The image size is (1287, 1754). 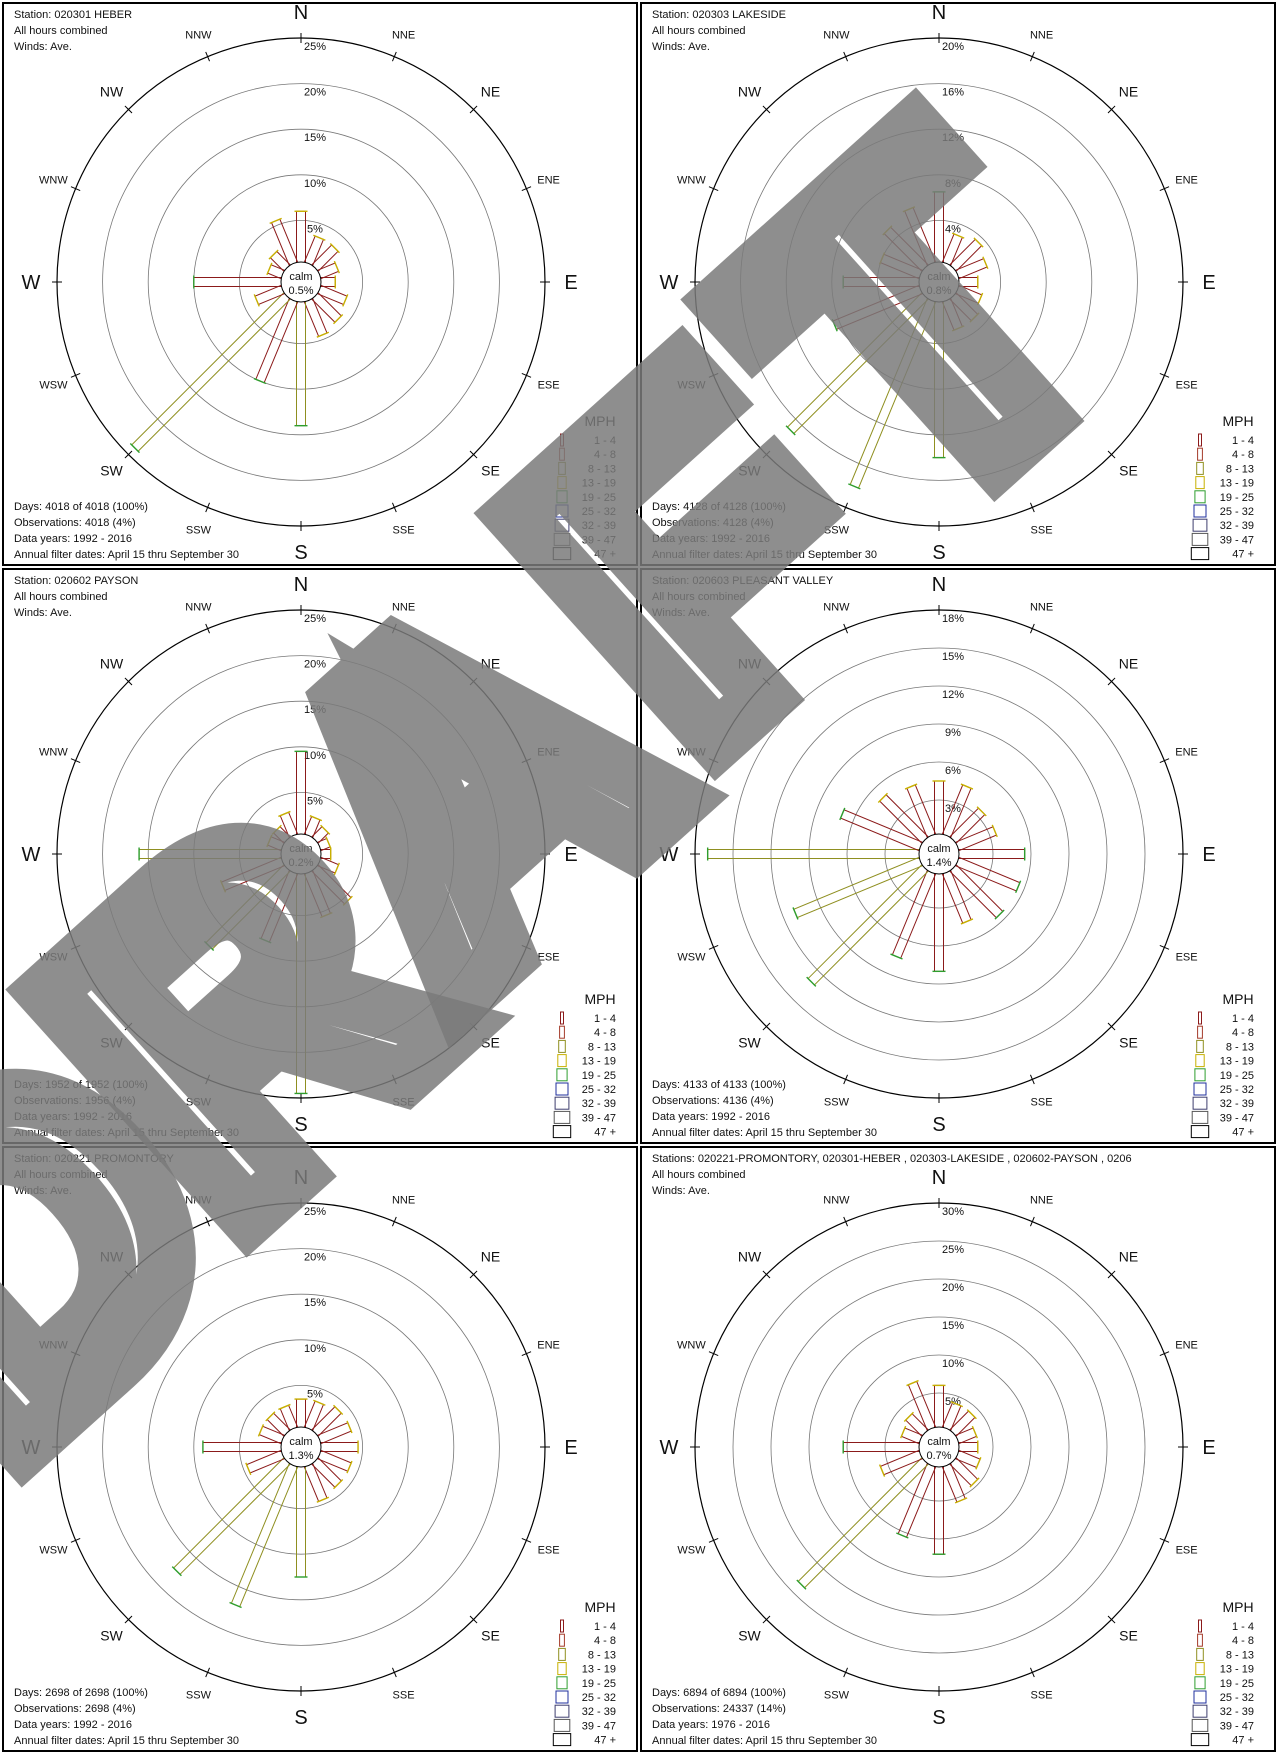 What do you see at coordinates (719, 15) in the screenshot?
I see `station-label: Station: 020303 LAKESIDE` at bounding box center [719, 15].